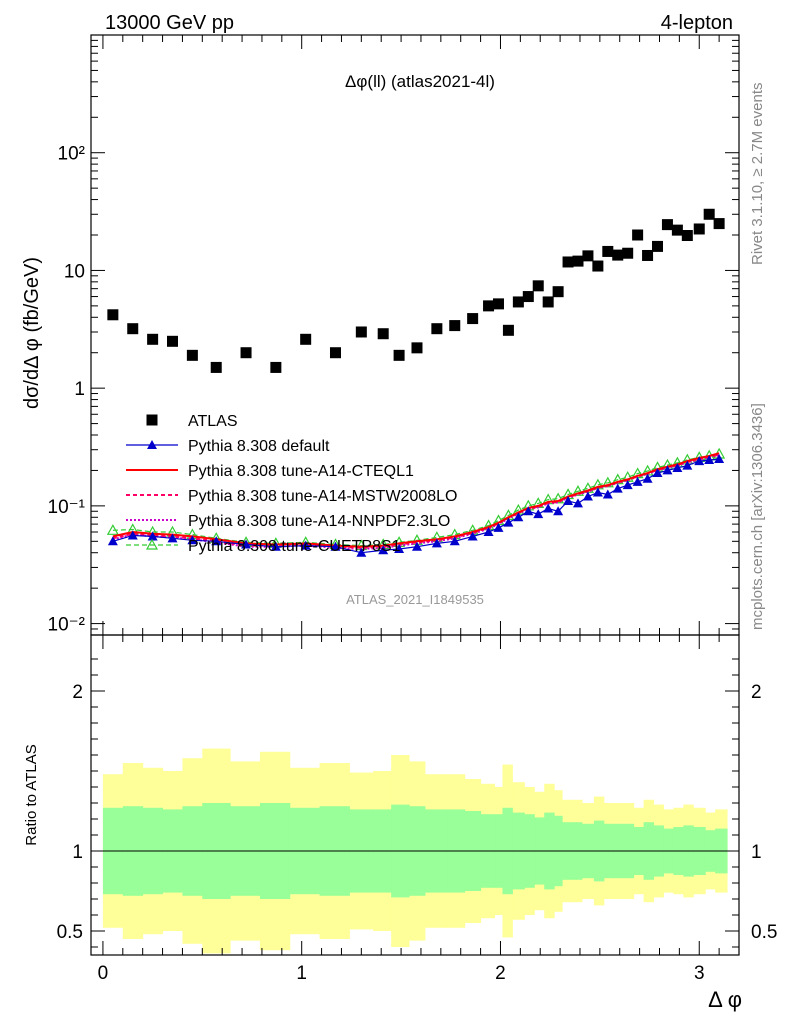 This screenshot has width=786, height=1024. What do you see at coordinates (71, 154) in the screenshot?
I see `y-tick-label: 10²` at bounding box center [71, 154].